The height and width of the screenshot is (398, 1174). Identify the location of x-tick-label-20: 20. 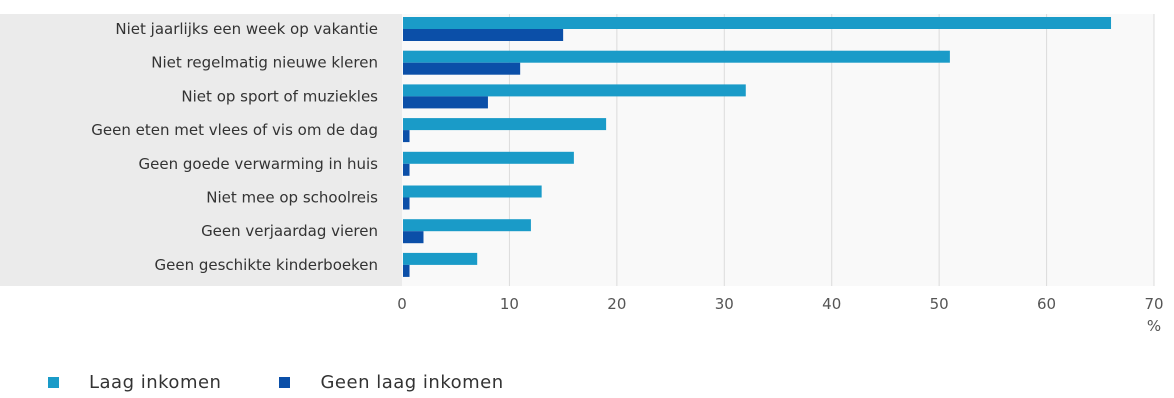
(616, 304).